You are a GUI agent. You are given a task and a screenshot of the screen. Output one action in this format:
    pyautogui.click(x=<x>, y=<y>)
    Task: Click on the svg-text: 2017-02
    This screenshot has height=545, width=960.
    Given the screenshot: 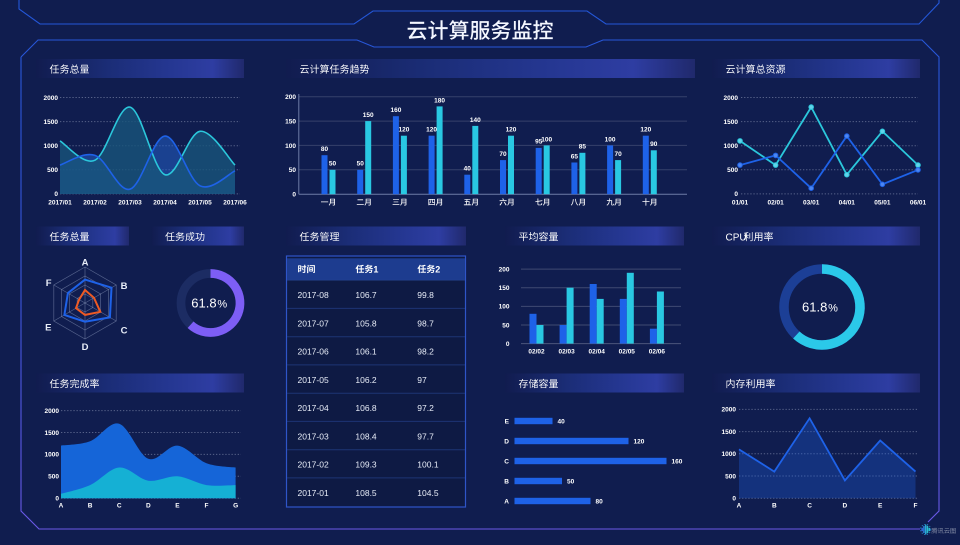 What is the action you would take?
    pyautogui.click(x=313, y=465)
    